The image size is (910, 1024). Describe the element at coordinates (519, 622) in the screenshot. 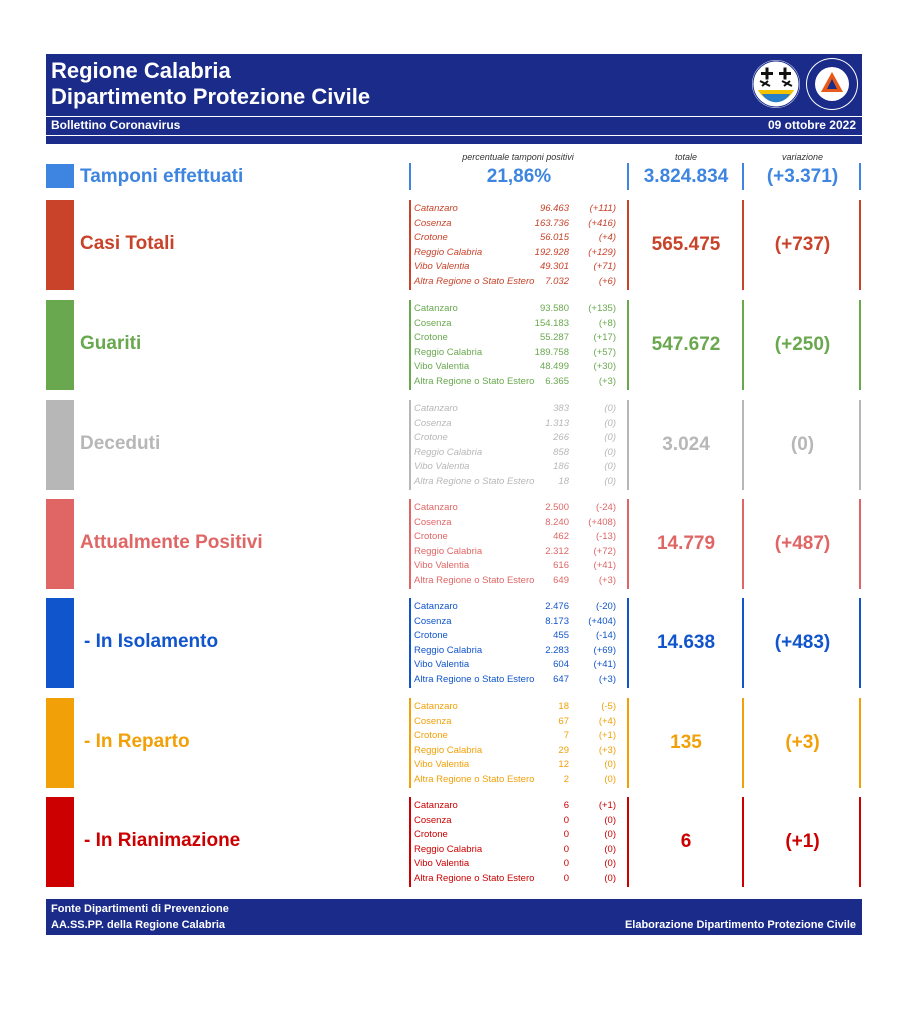

I see `province-row: Cosenza 8.173 (+404)` at that location.